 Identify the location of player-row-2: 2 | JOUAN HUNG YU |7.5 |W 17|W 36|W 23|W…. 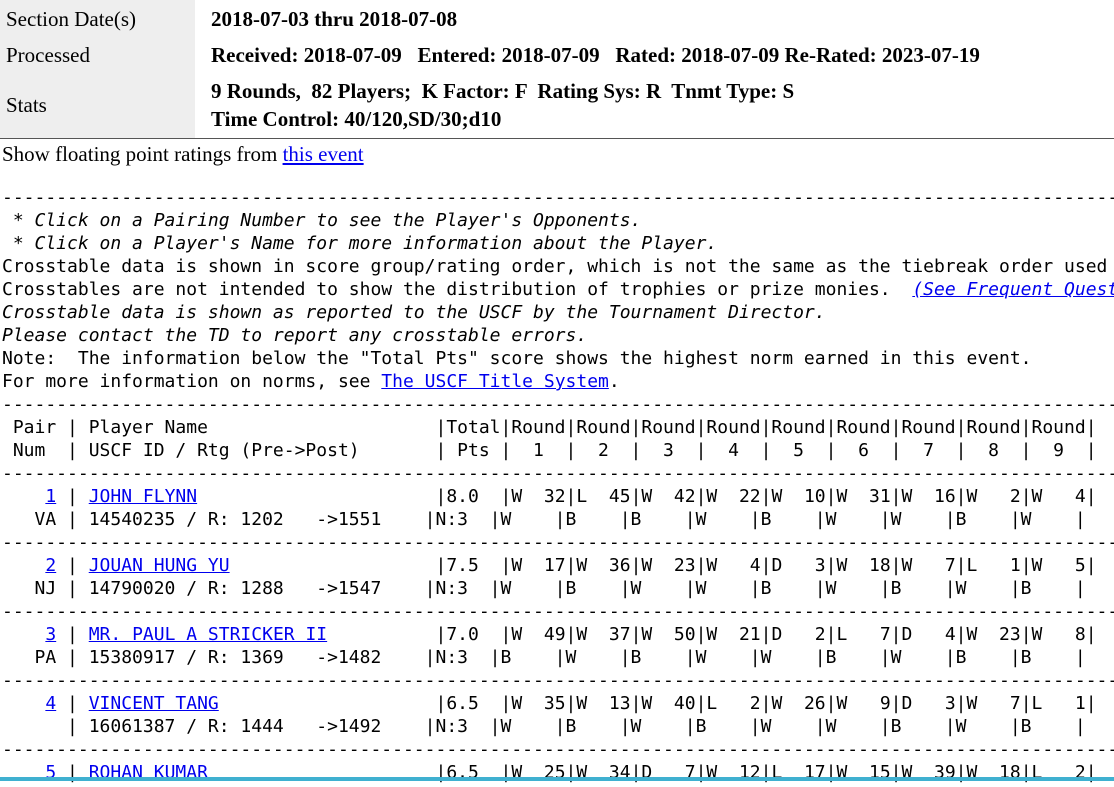
(549, 565).